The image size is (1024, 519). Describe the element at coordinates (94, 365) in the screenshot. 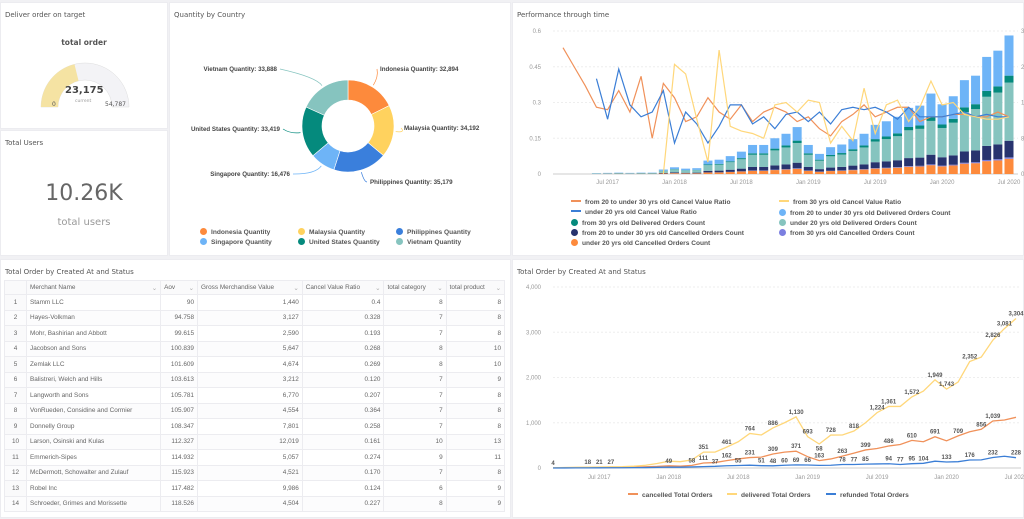

I see `table-cell: Zemlak LLC` at that location.